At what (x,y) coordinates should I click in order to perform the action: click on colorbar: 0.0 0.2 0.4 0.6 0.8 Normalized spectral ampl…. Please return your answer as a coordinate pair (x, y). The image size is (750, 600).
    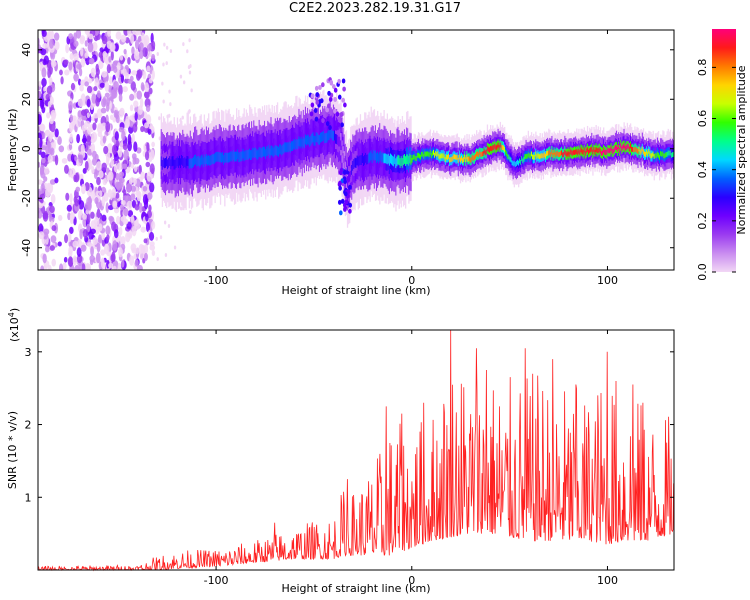
    Looking at the image, I should click on (722, 155).